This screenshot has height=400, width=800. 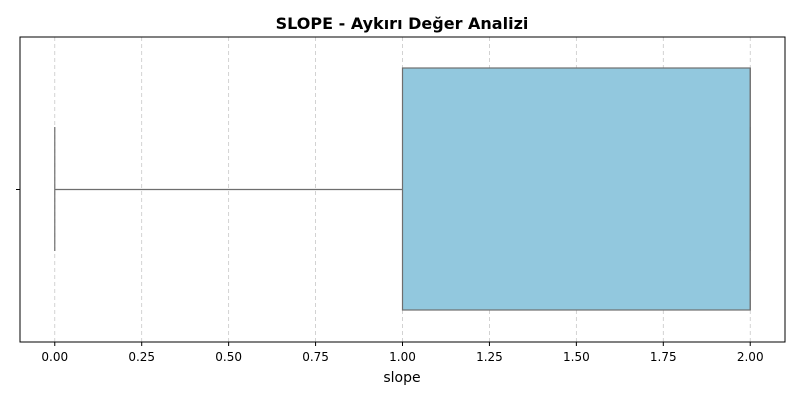 I want to click on chart-title: SLOPE - Aykırı Değer Analizi, so click(x=402, y=23).